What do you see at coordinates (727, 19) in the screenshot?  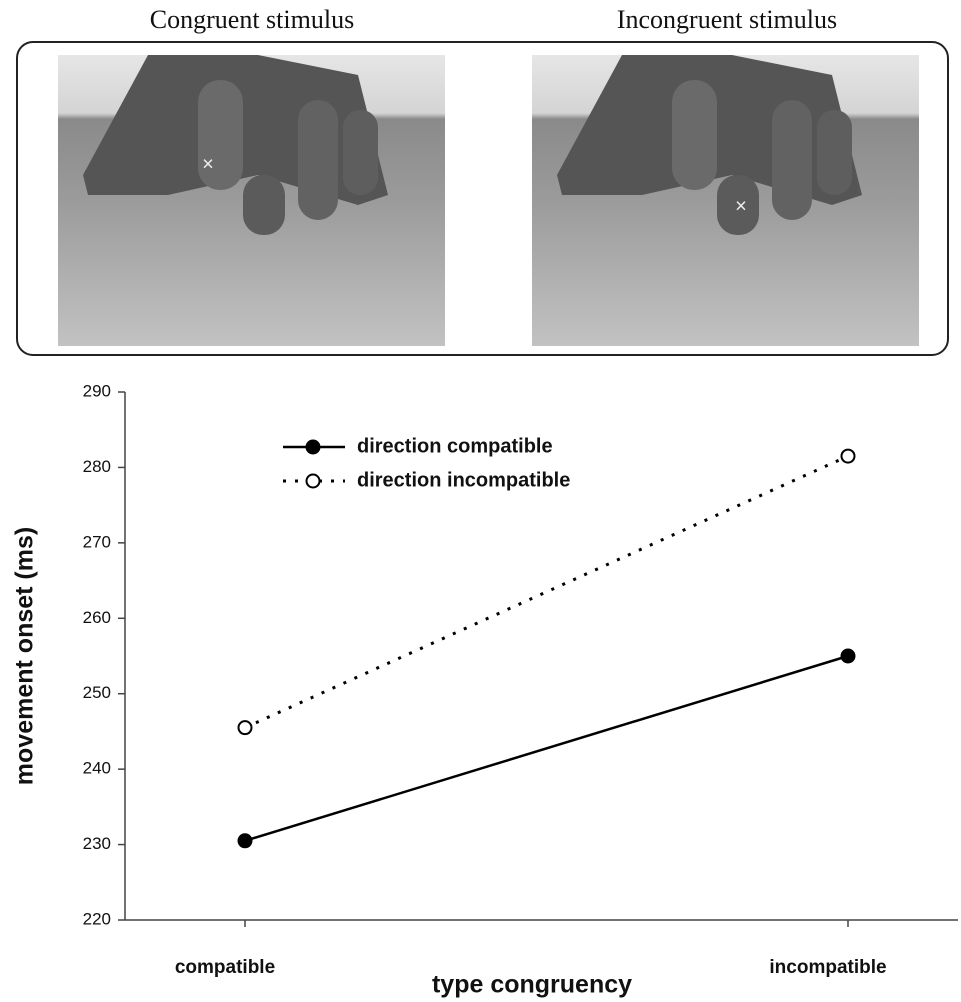 I see `stimulus-title: Incongruent stimulus` at bounding box center [727, 19].